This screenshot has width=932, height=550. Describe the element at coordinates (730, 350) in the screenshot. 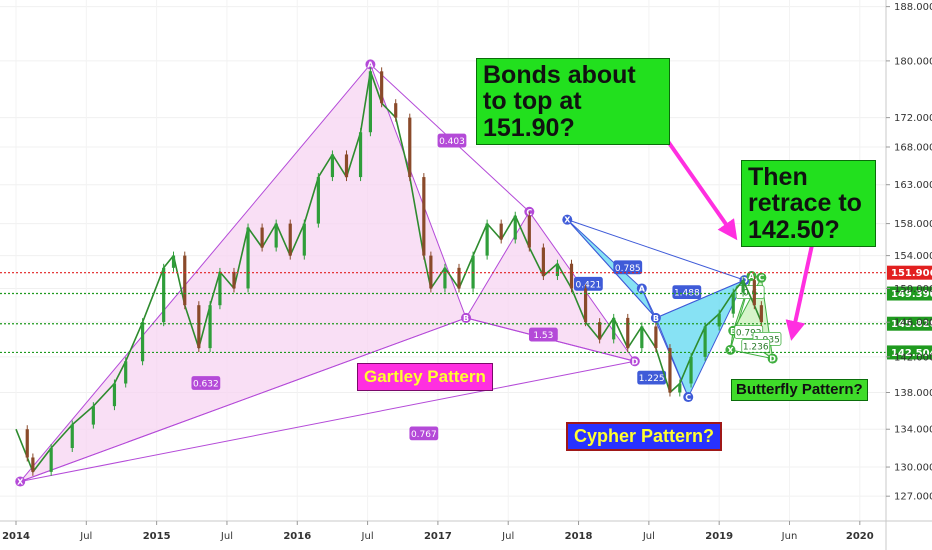

I see `butterfly-point-x: X` at that location.